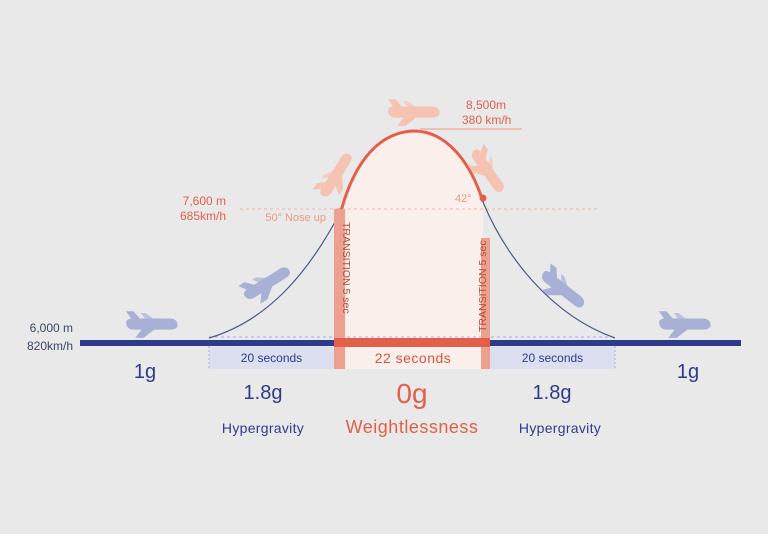 The width and height of the screenshot is (768, 534). I want to click on transition-right-label: TRANSITION 5 sec, so click(483, 286).